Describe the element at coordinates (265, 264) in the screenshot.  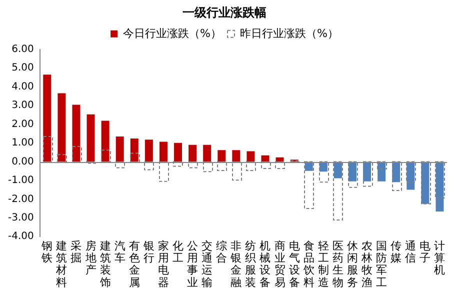
I see `x-tick-label: 机械设备` at that location.